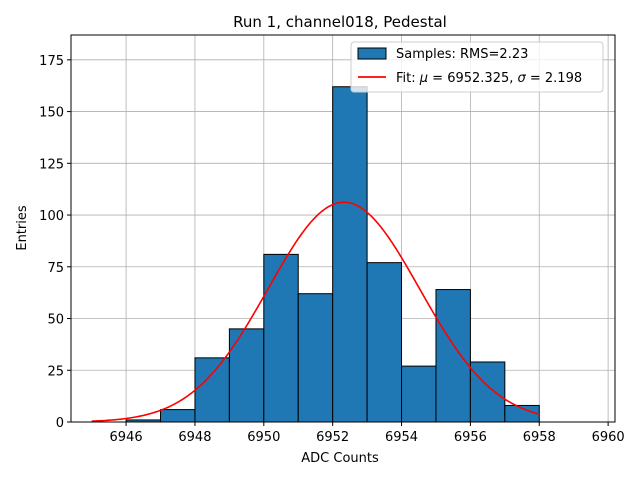 The image size is (640, 480). Describe the element at coordinates (51, 113) in the screenshot. I see `y-tick-label: 150` at that location.